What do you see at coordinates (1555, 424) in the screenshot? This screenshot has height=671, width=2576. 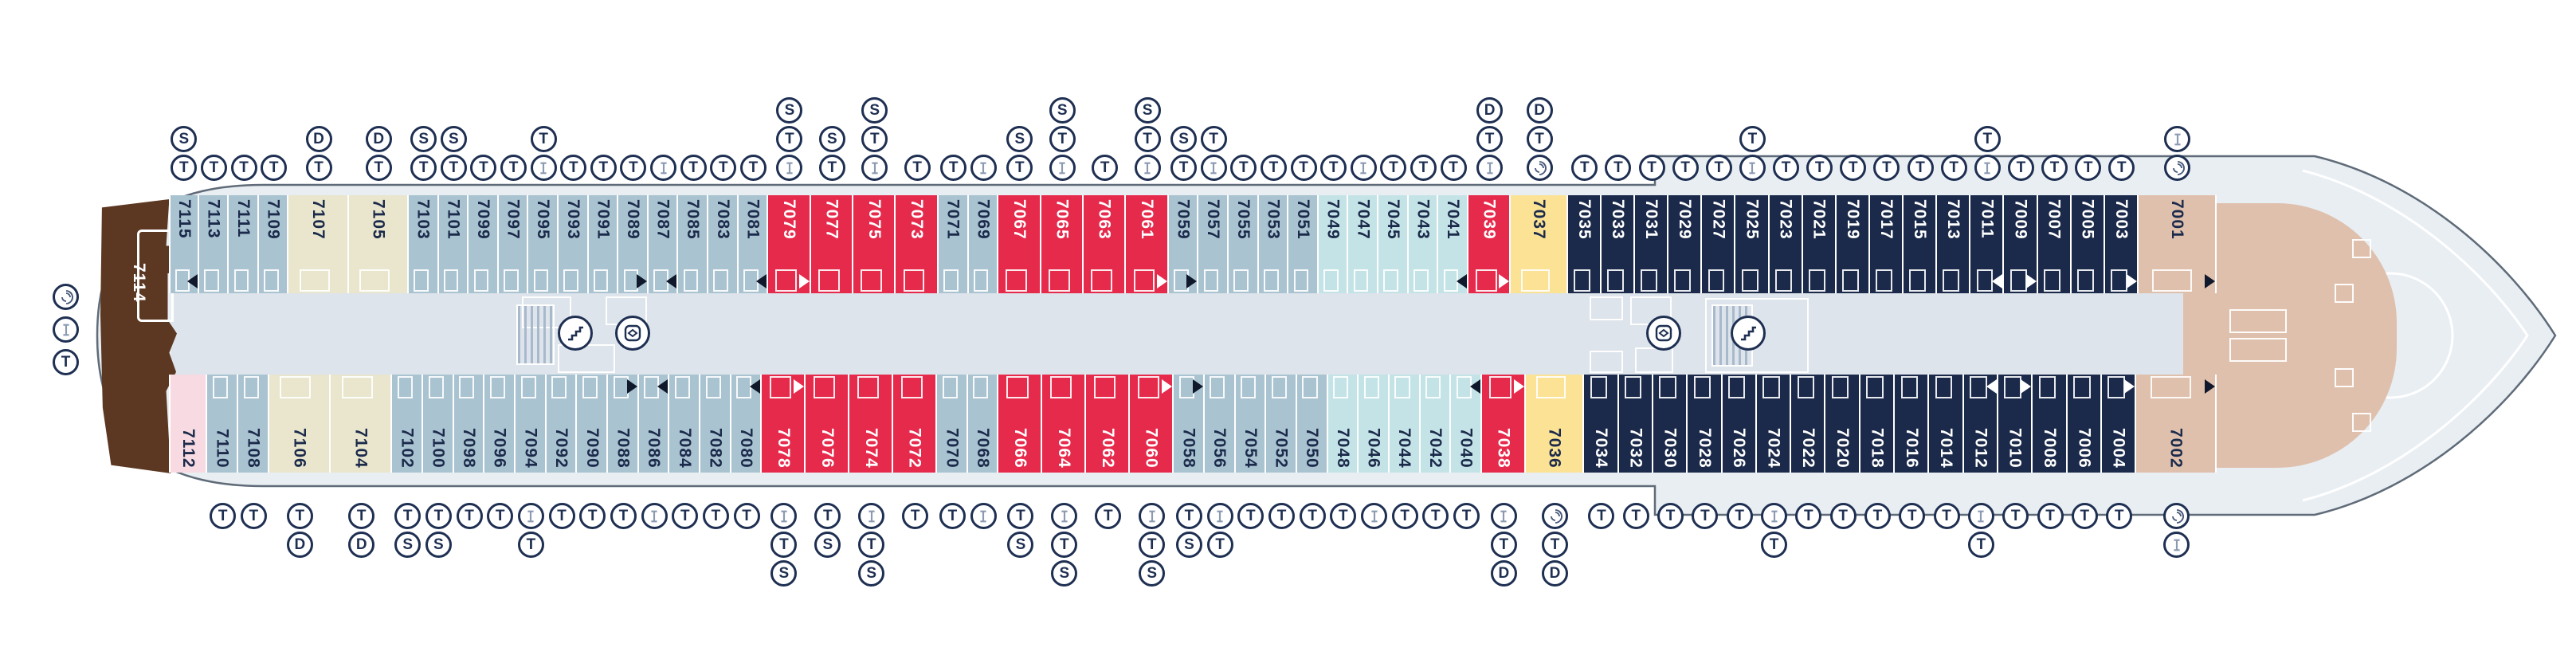 I see `cabin-7036: 7036` at bounding box center [1555, 424].